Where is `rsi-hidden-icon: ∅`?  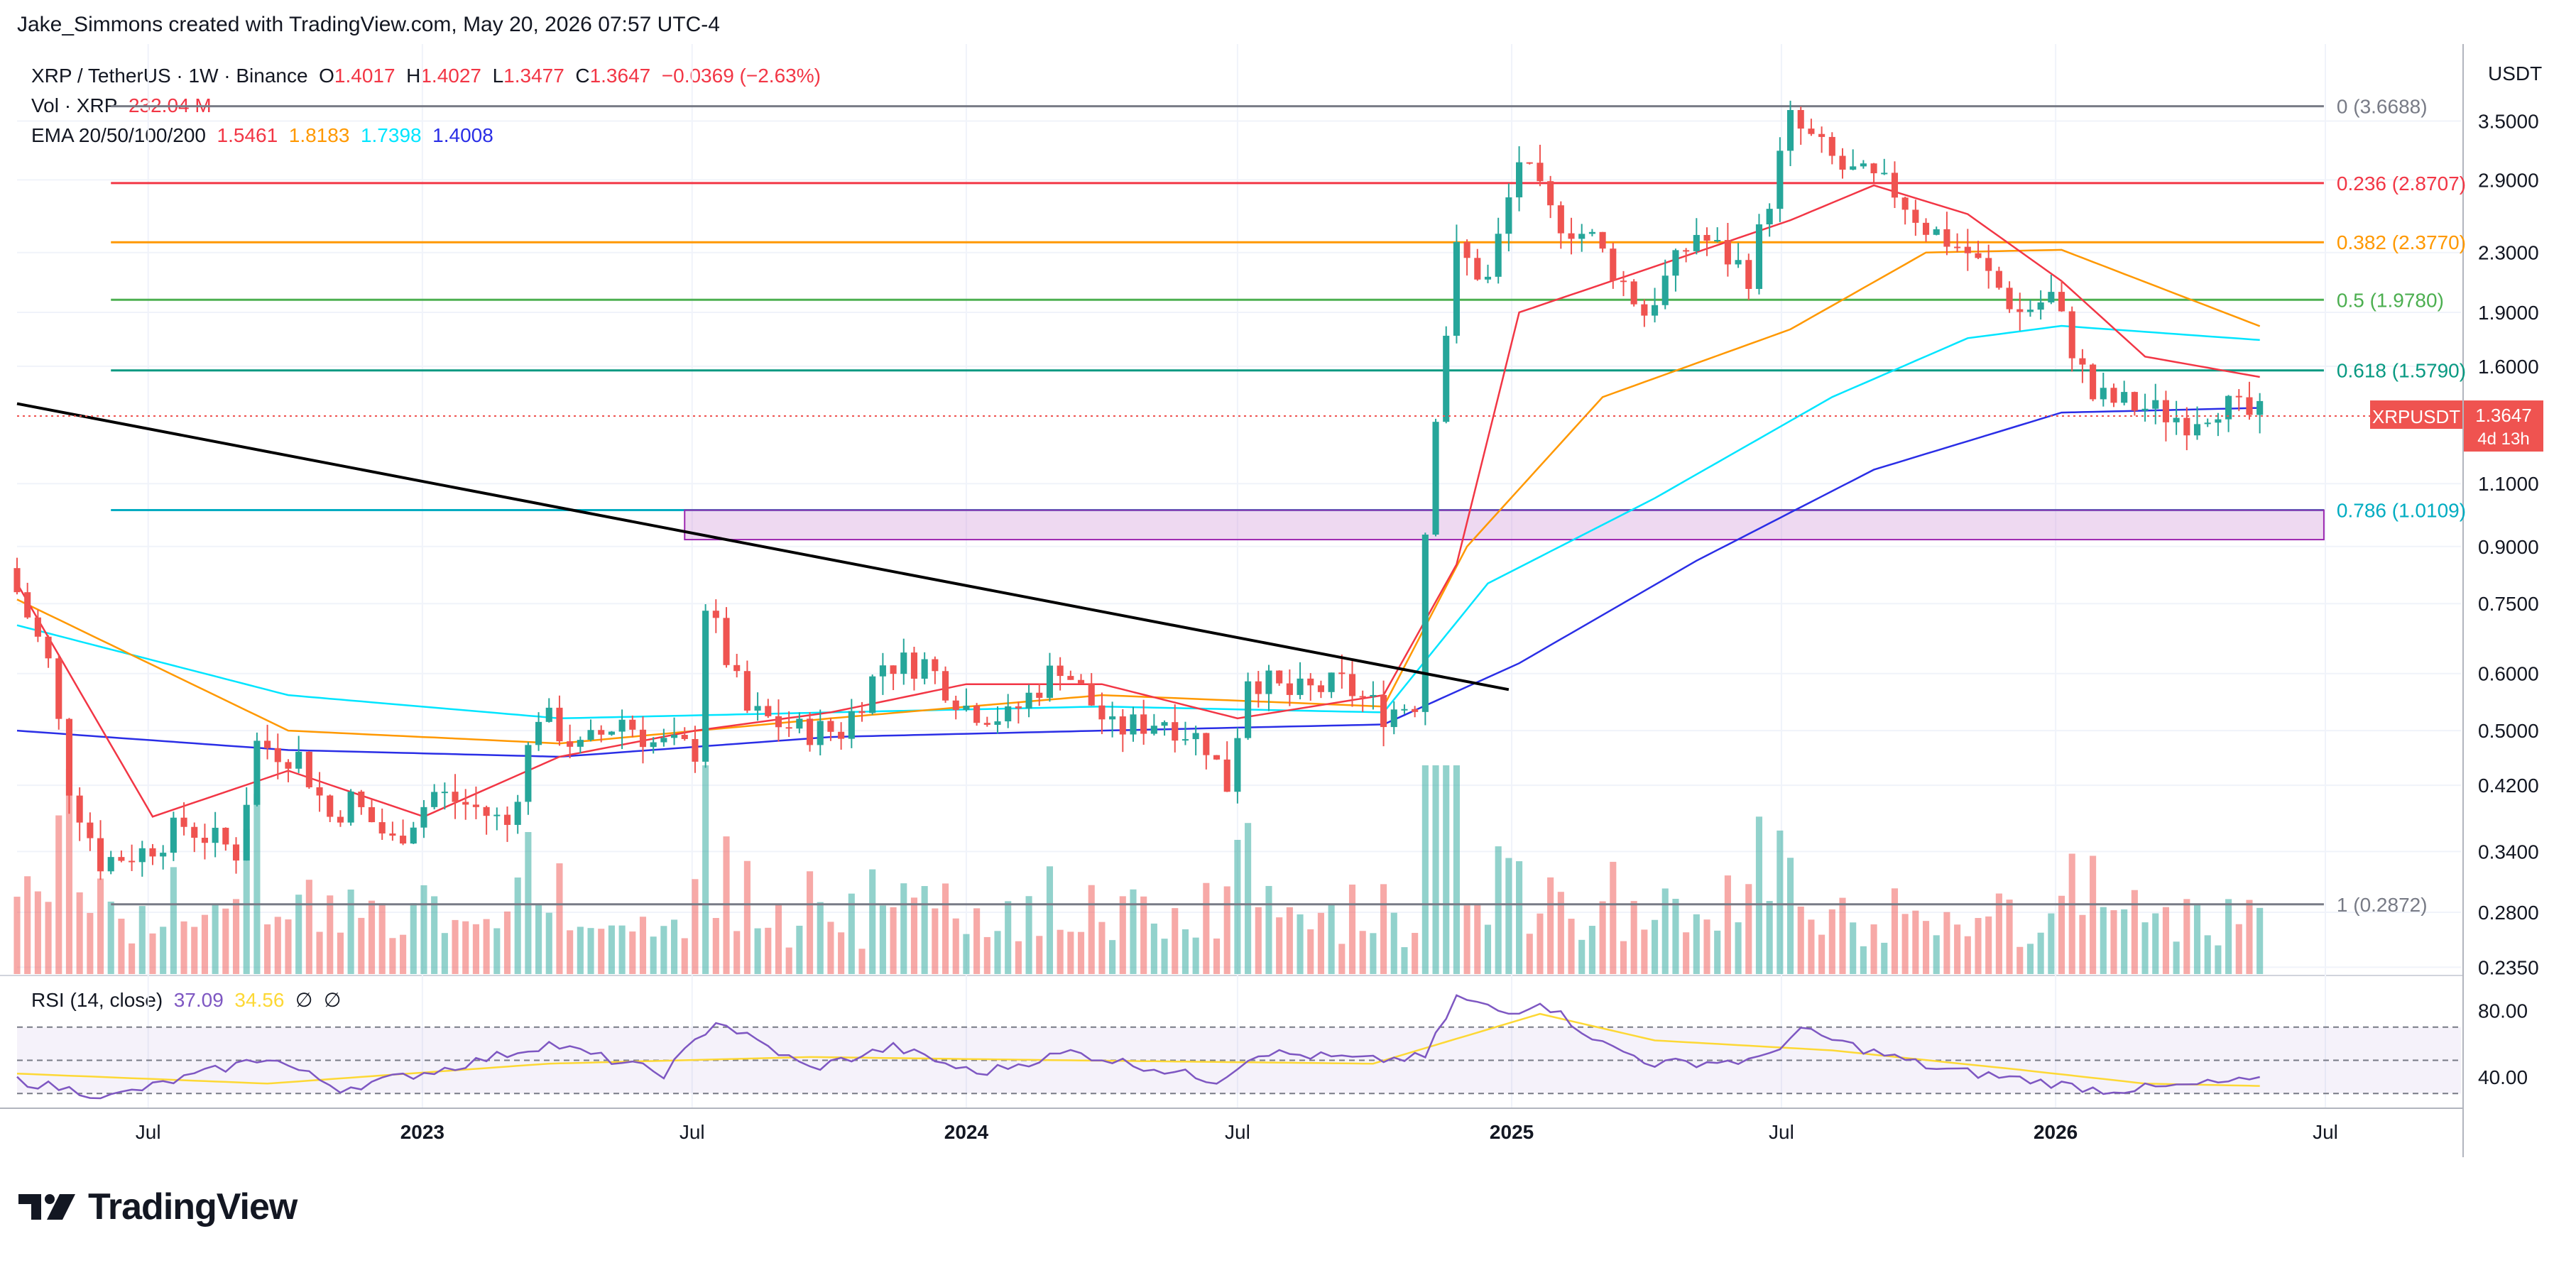 rsi-hidden-icon: ∅ is located at coordinates (304, 1000).